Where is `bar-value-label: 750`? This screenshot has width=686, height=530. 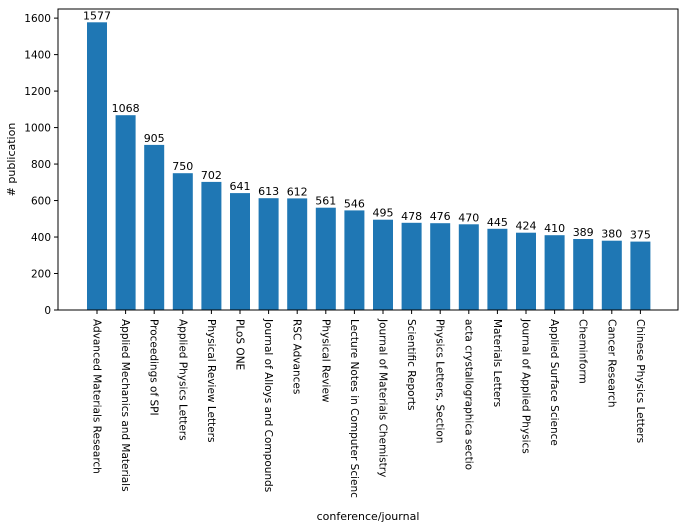 bar-value-label: 750 is located at coordinates (182, 166).